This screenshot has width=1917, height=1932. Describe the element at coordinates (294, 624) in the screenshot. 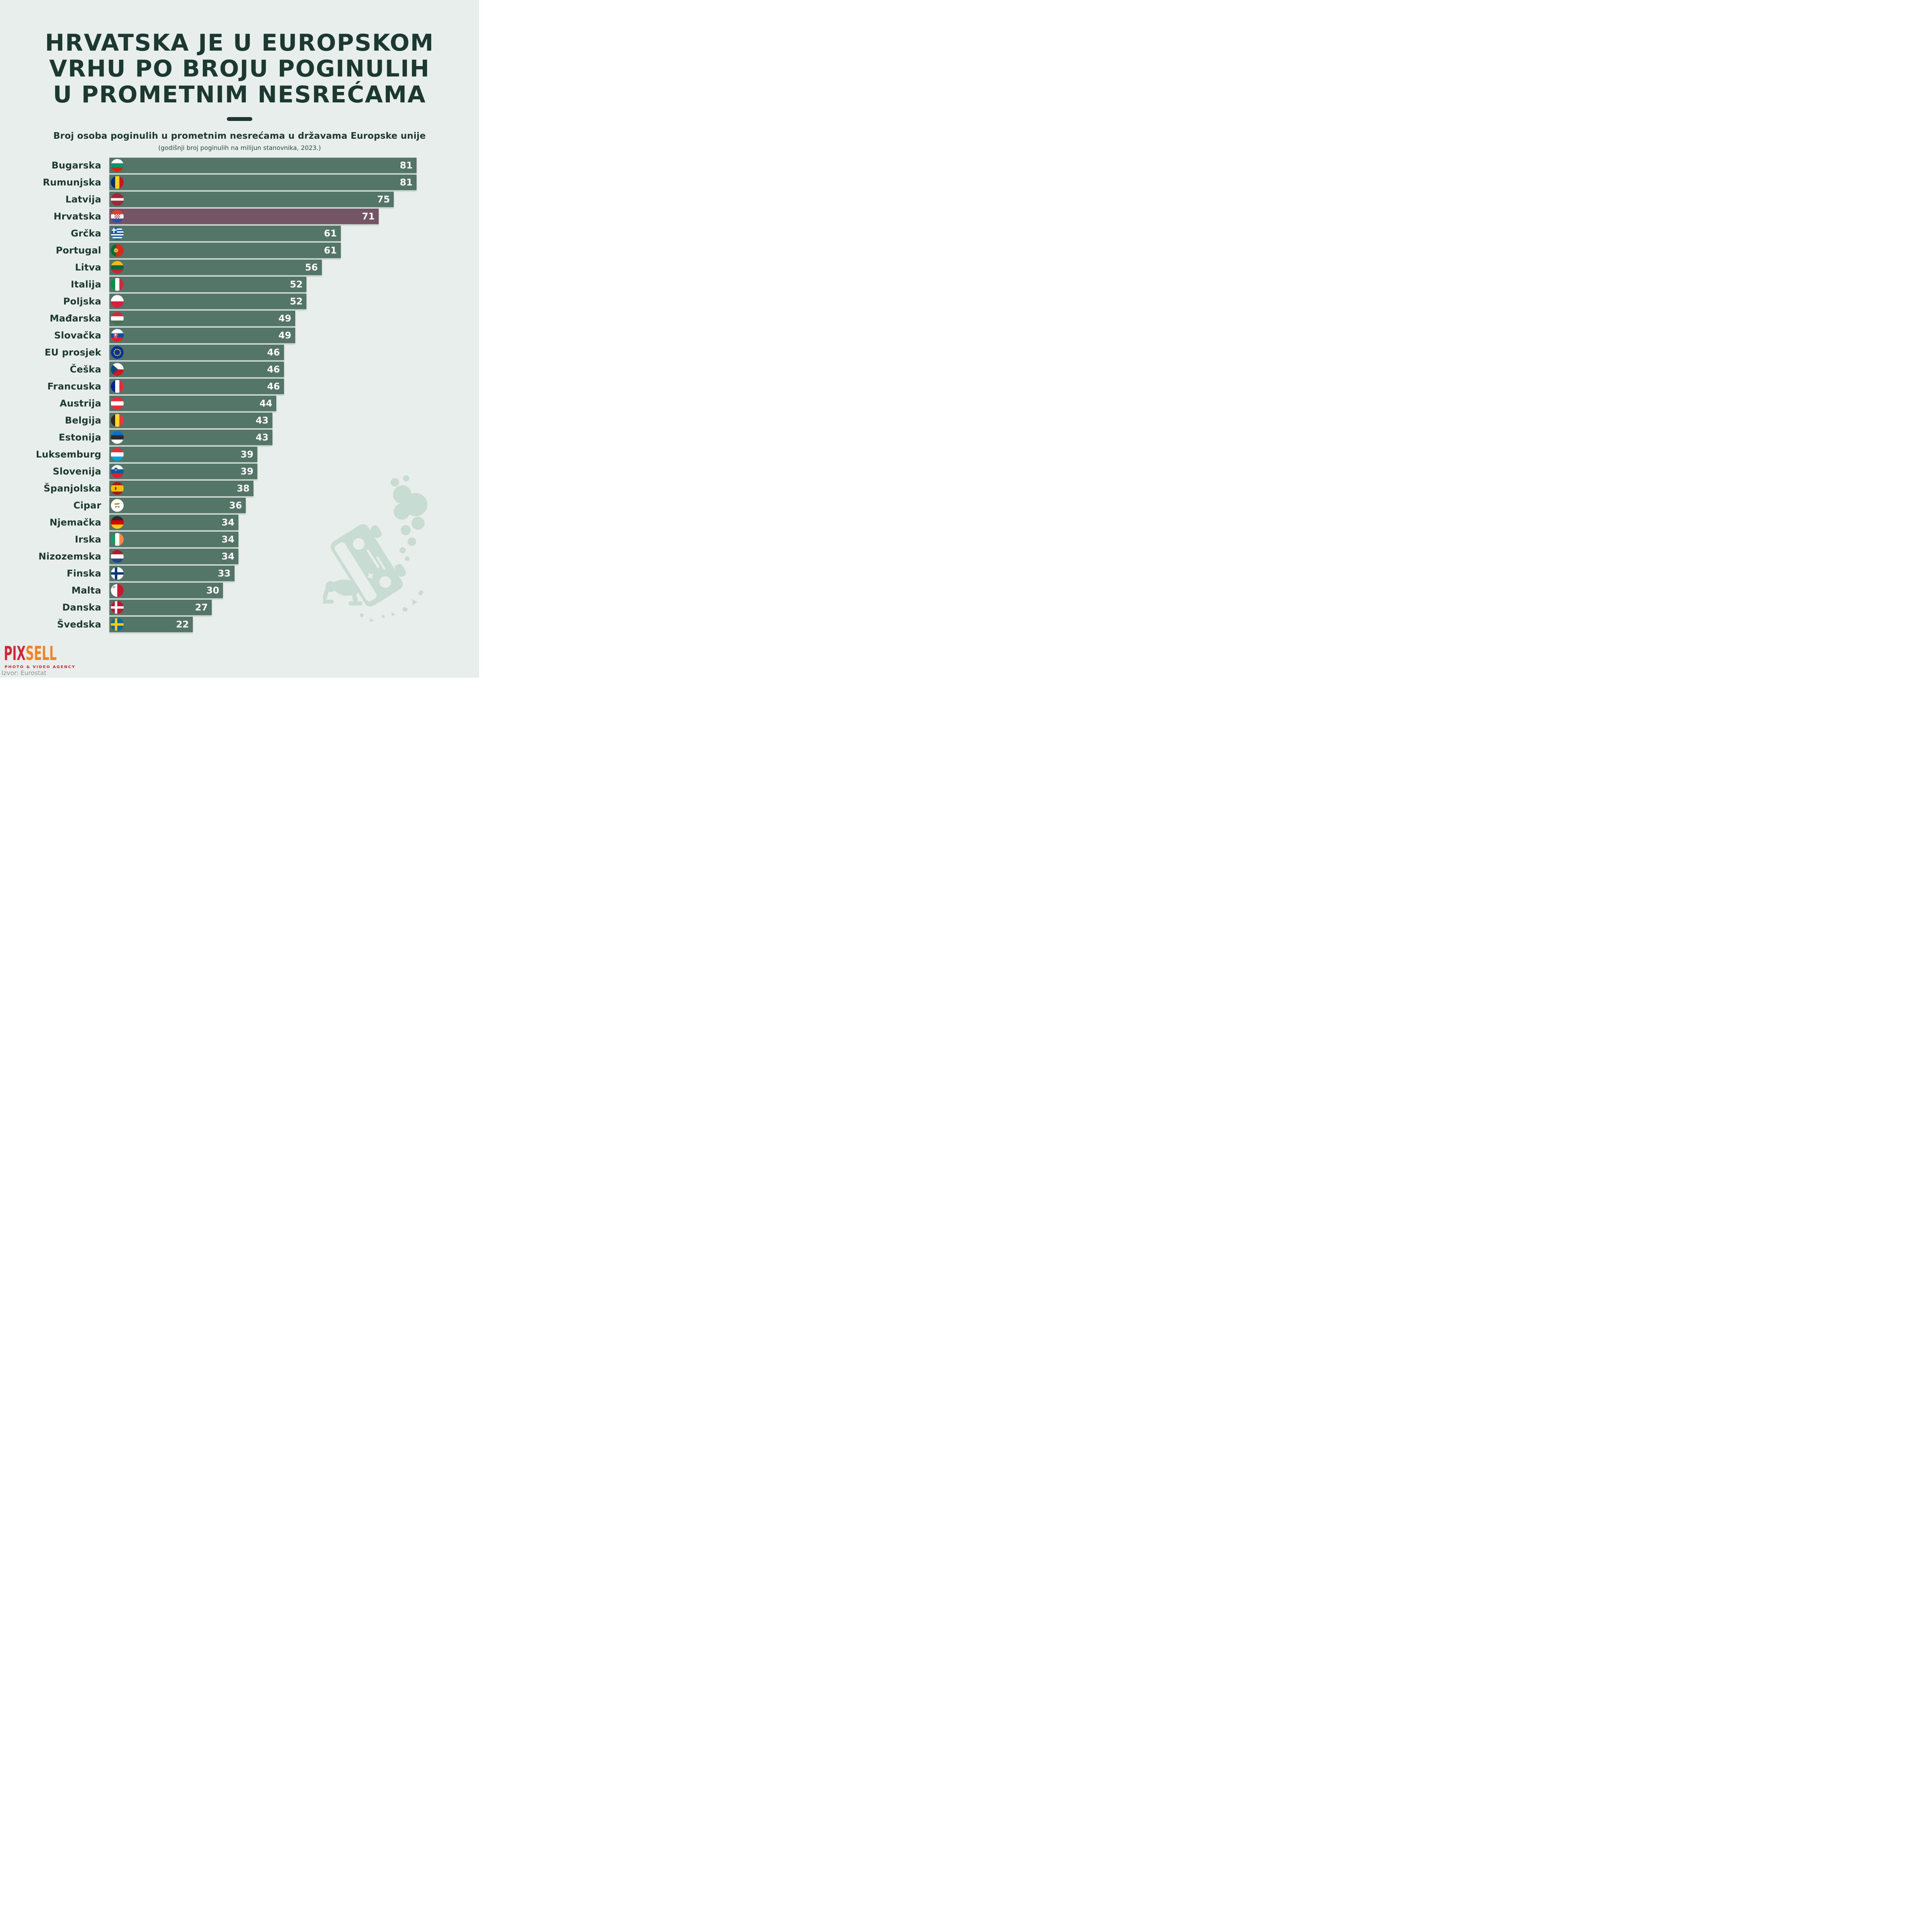

I see `bar-track: 22` at that location.